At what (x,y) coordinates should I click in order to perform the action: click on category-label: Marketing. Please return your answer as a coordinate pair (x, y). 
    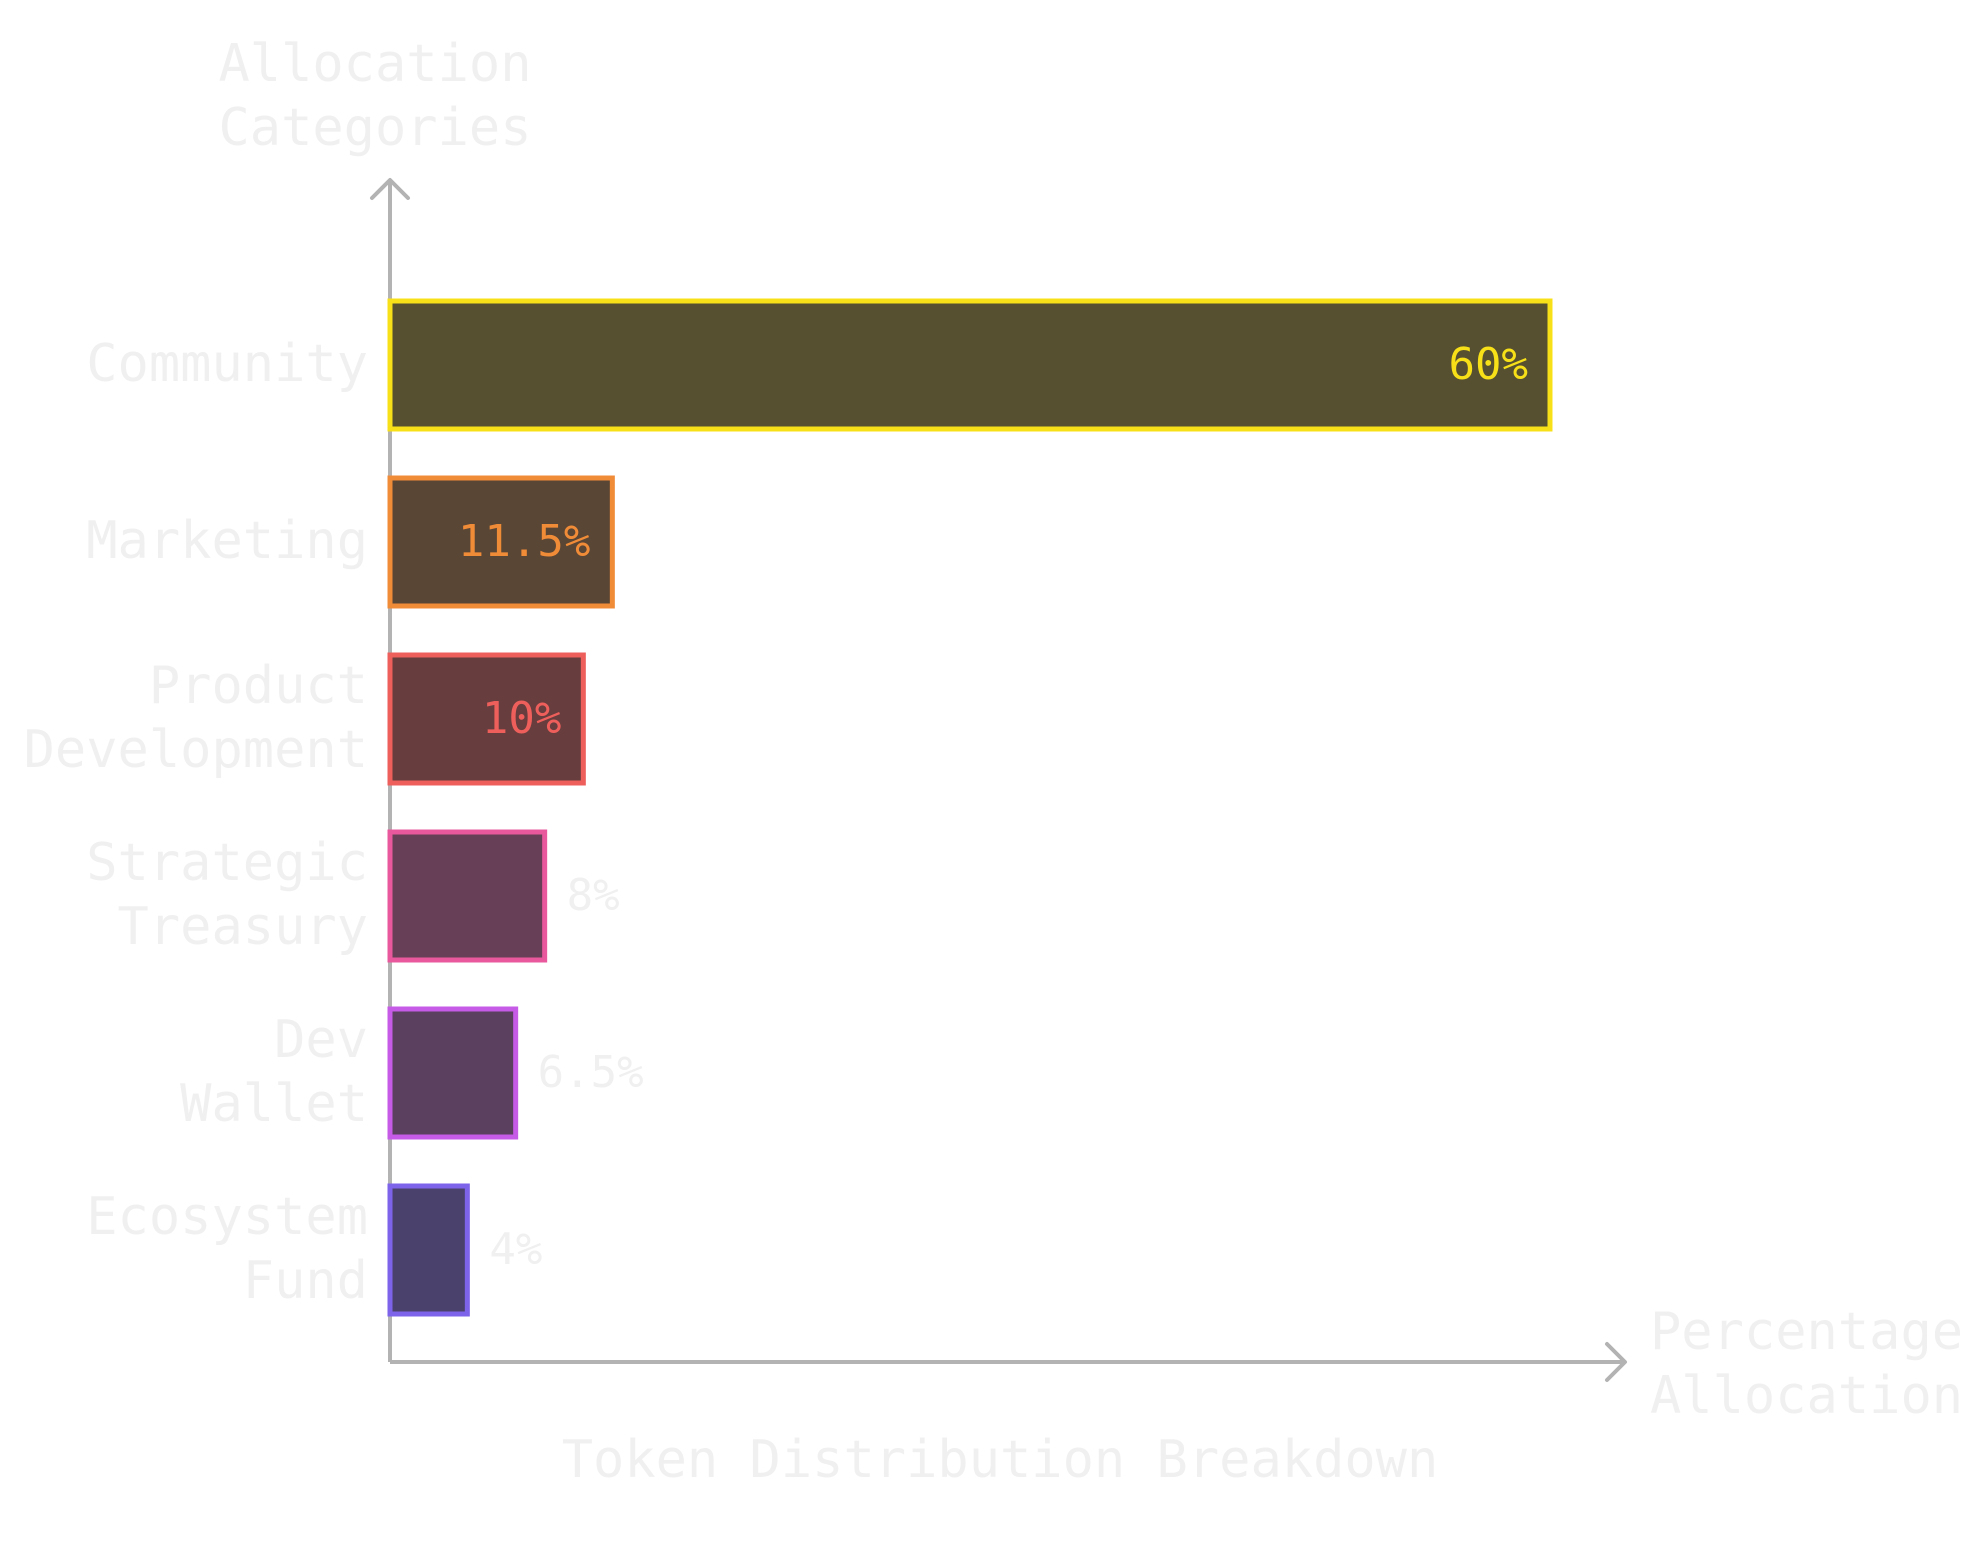
    Looking at the image, I should click on (227, 541).